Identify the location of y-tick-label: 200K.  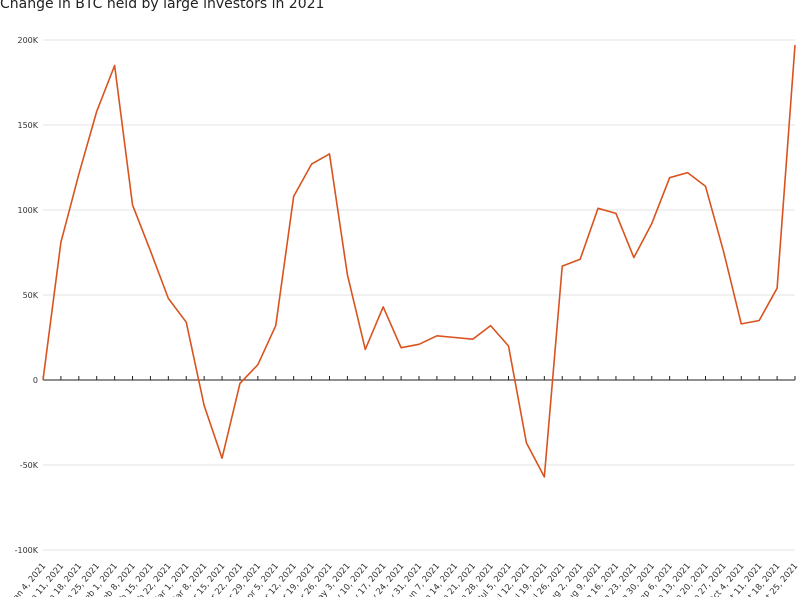
(27, 40).